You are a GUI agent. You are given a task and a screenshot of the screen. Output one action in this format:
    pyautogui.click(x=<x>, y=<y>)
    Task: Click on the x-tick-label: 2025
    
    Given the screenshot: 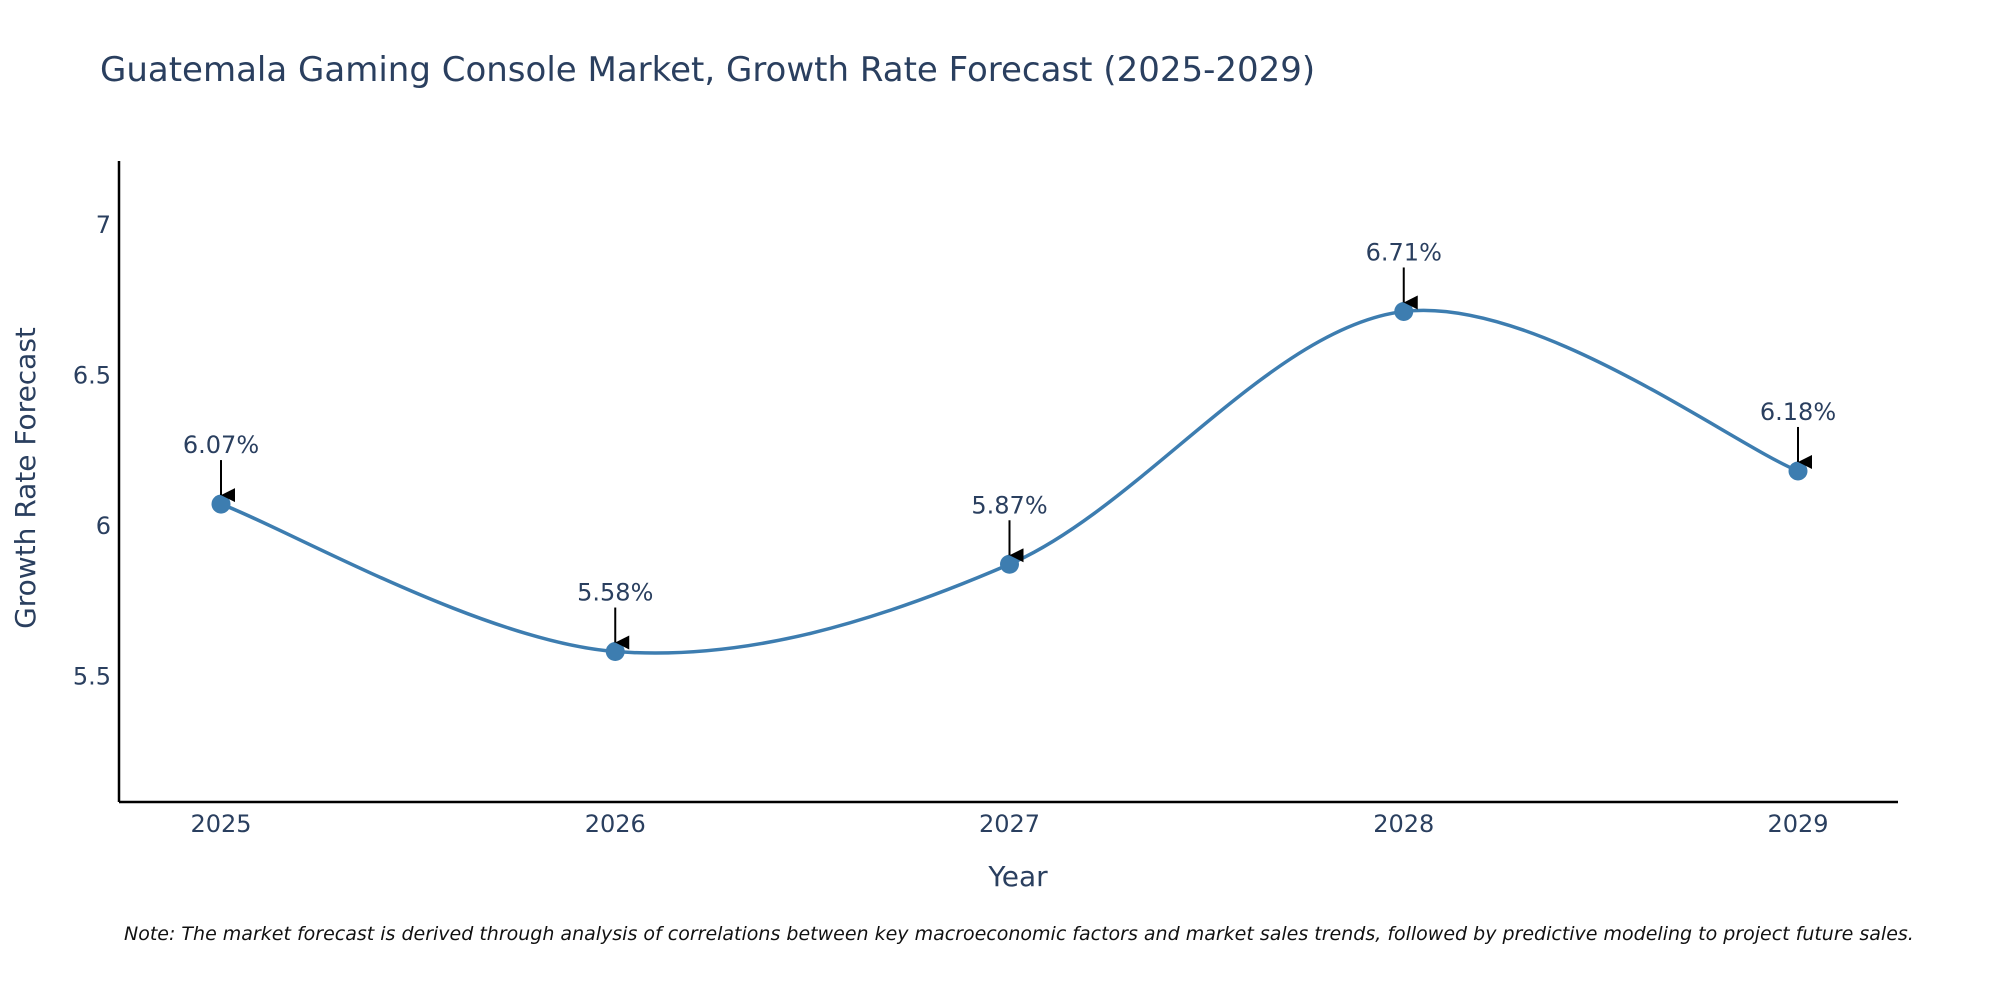 What is the action you would take?
    pyautogui.click(x=220, y=824)
    